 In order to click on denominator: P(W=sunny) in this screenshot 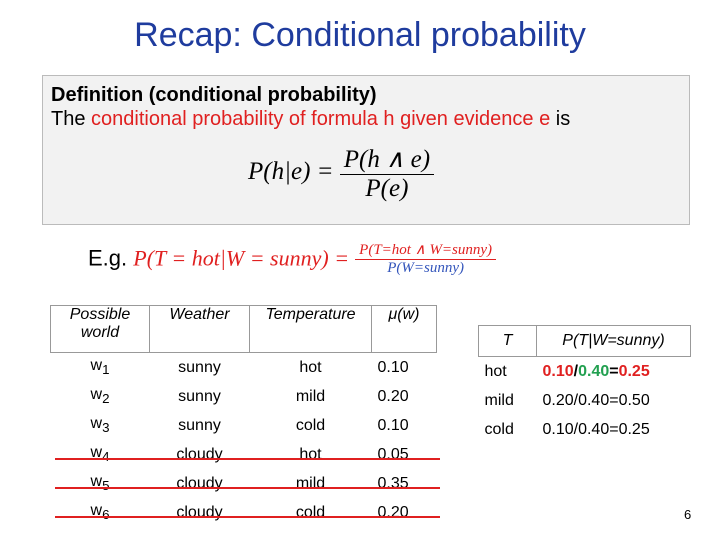, I will do `click(425, 268)`.